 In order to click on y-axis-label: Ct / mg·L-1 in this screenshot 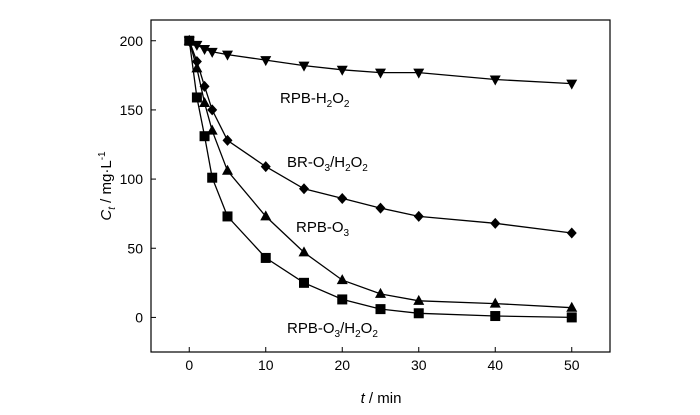, I will do `click(107, 186)`.